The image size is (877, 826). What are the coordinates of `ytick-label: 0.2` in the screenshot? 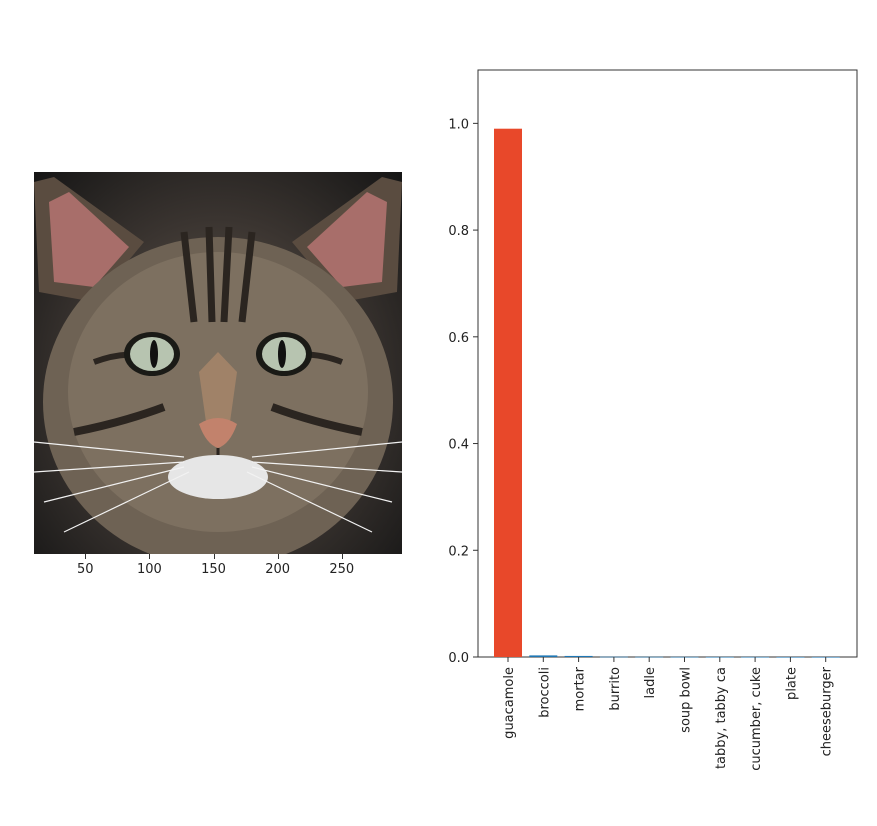 It's located at (458, 551).